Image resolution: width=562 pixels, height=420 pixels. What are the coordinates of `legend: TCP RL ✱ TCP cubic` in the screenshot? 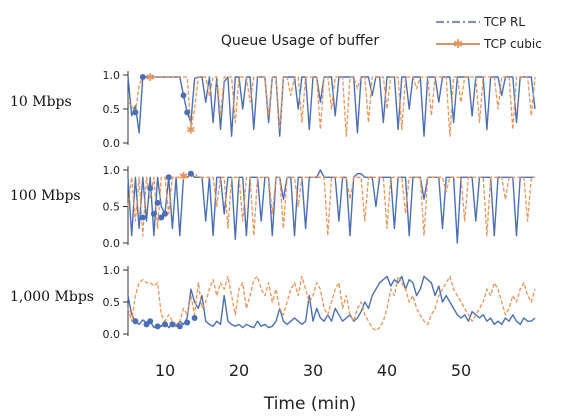 It's located at (489, 33).